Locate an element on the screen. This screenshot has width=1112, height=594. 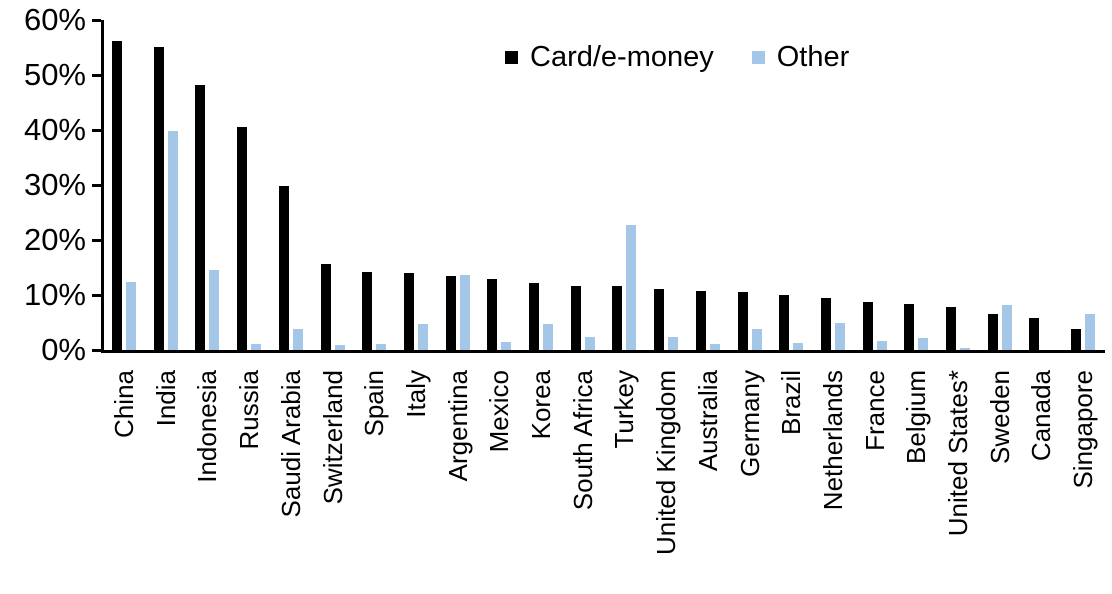
y-axis-label-10: 10% is located at coordinates (54, 294).